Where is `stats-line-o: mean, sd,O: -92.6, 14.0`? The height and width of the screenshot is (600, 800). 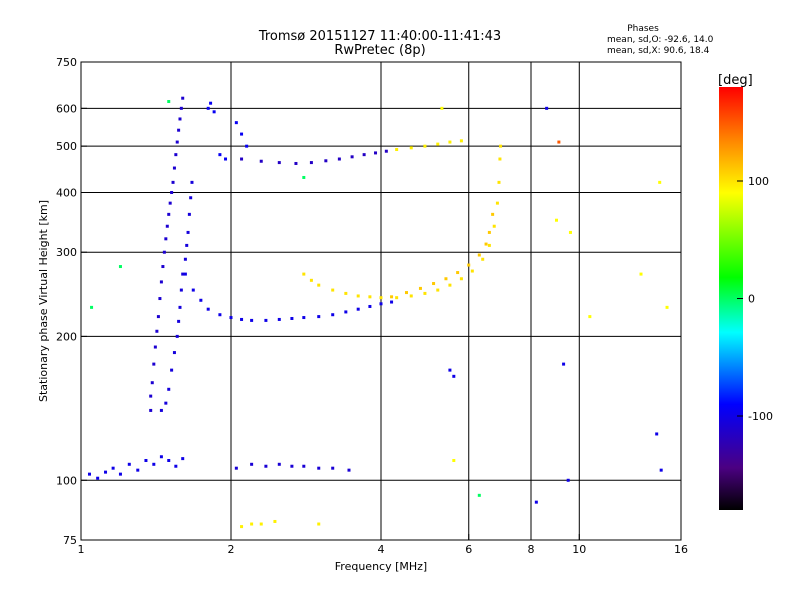 stats-line-o: mean, sd,O: -92.6, 14.0 is located at coordinates (660, 40).